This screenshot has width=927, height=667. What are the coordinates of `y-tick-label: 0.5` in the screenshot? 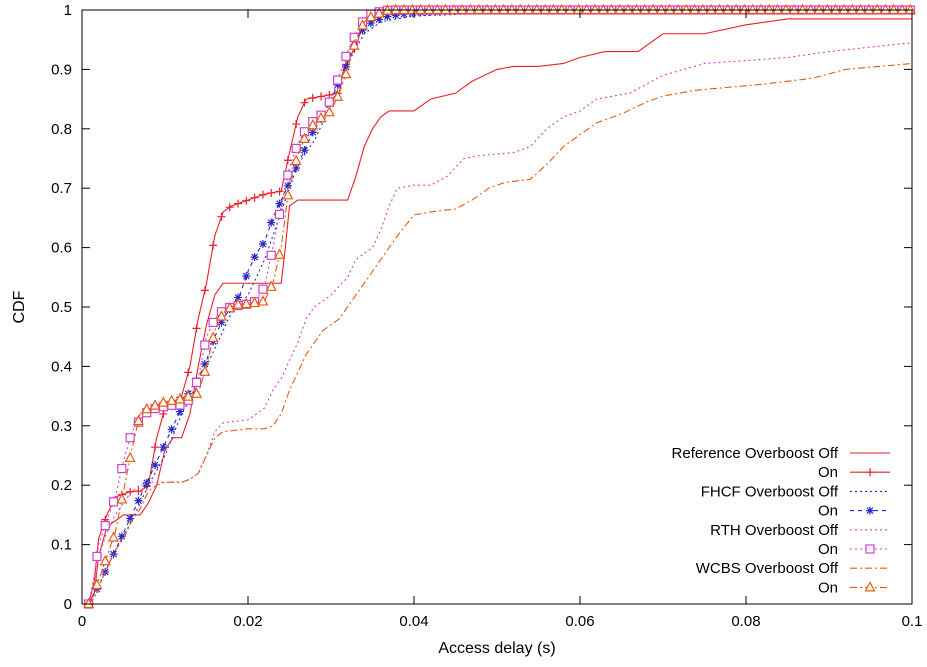 It's located at (61, 307).